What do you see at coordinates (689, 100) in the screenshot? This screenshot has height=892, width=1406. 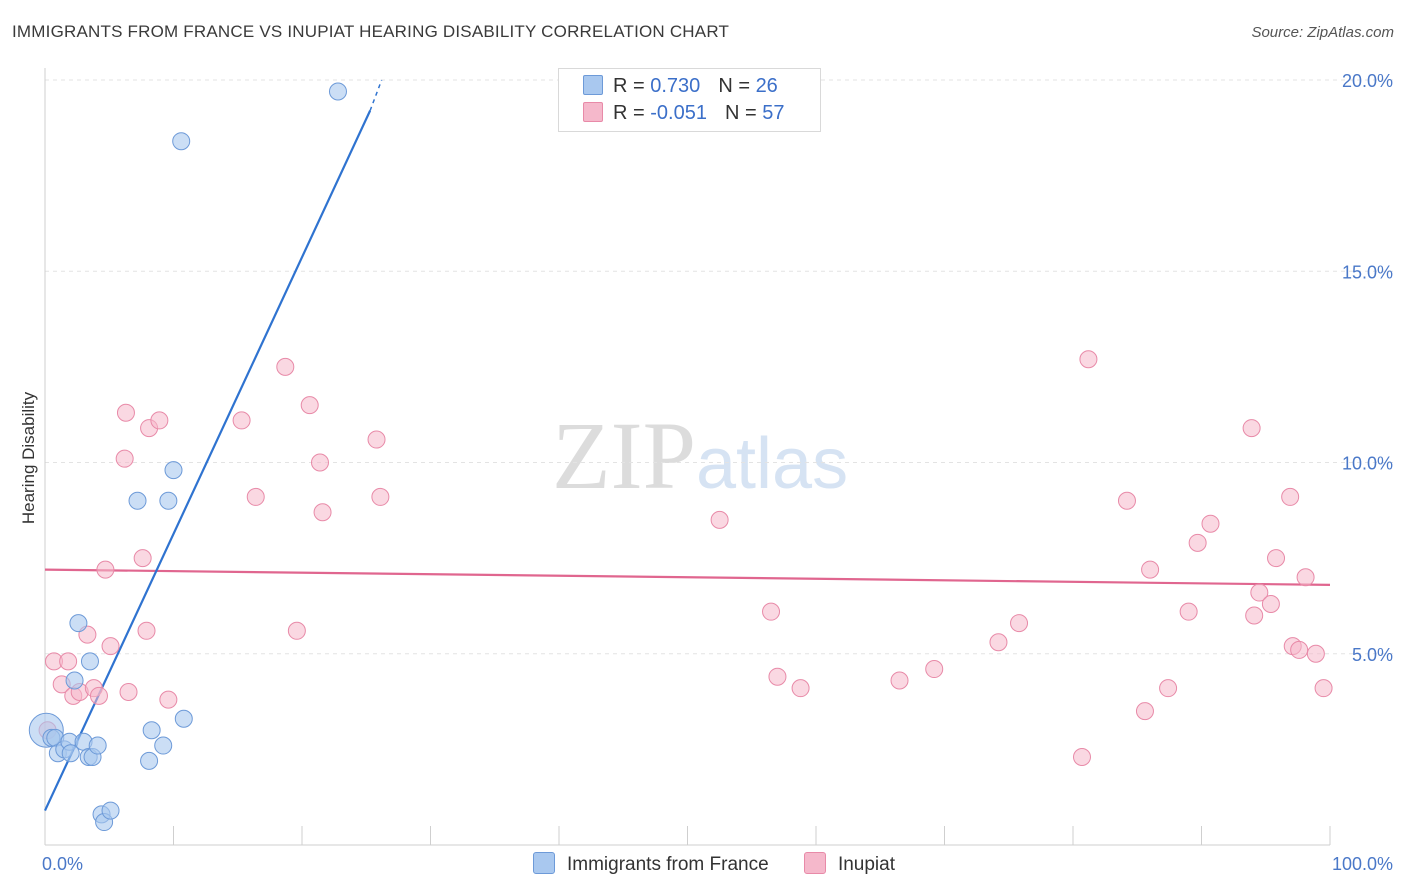 I see `stats-legend: R = 0.730 N = 26 R = -0.051 N = 57` at bounding box center [689, 100].